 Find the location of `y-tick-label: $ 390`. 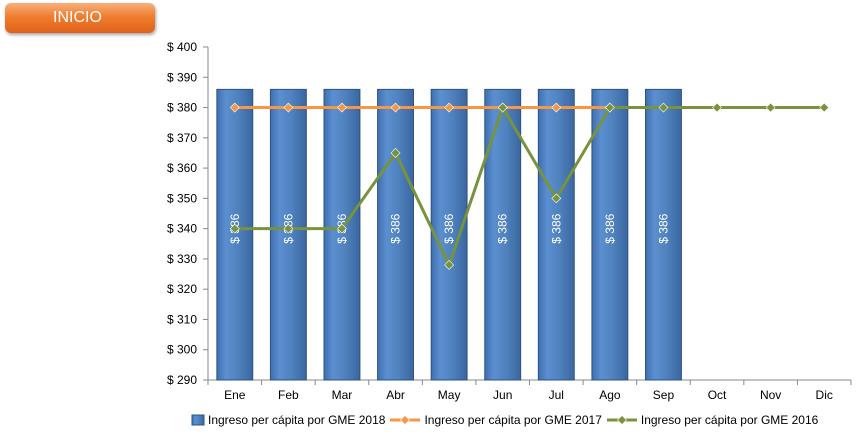

y-tick-label: $ 390 is located at coordinates (182, 77).